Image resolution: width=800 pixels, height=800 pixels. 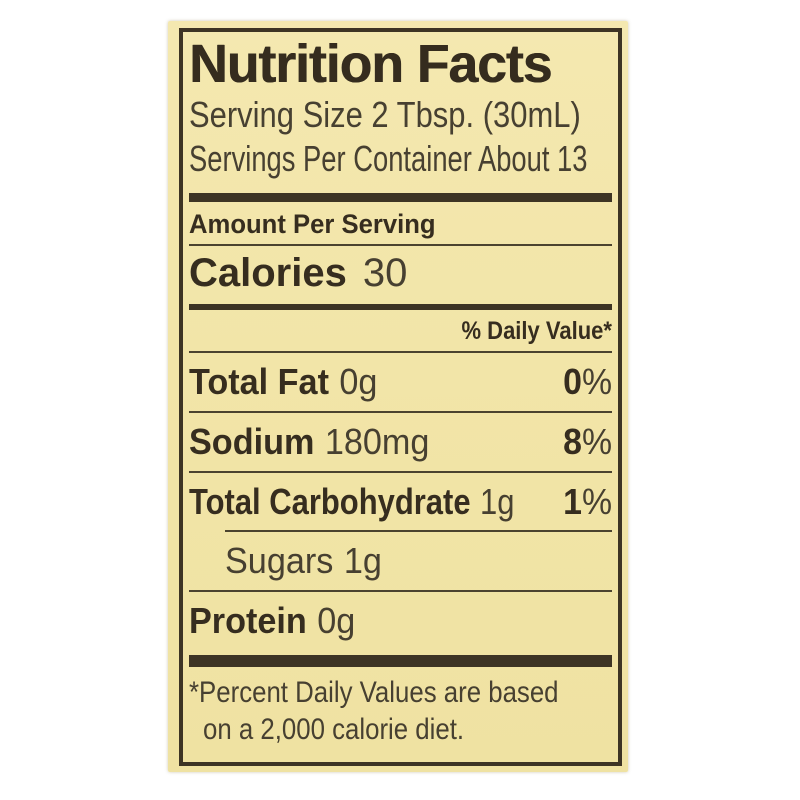 I want to click on nutrient-label: Sodium 180mg, so click(x=309, y=441).